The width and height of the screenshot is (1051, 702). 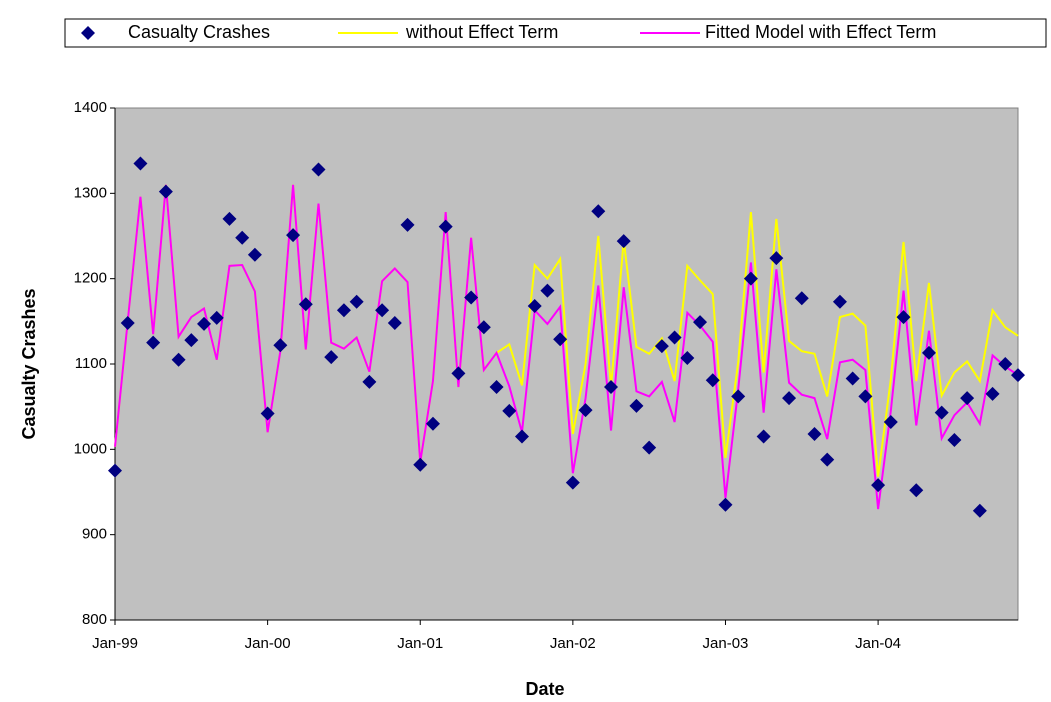 I want to click on legend-label: Casualty Crashes, so click(x=199, y=32).